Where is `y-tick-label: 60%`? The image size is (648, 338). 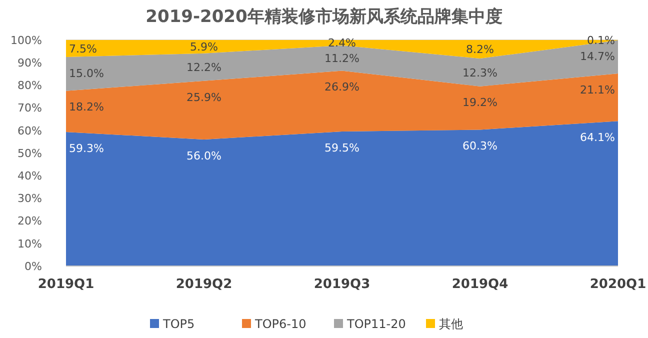 y-tick-label: 60% is located at coordinates (30, 131).